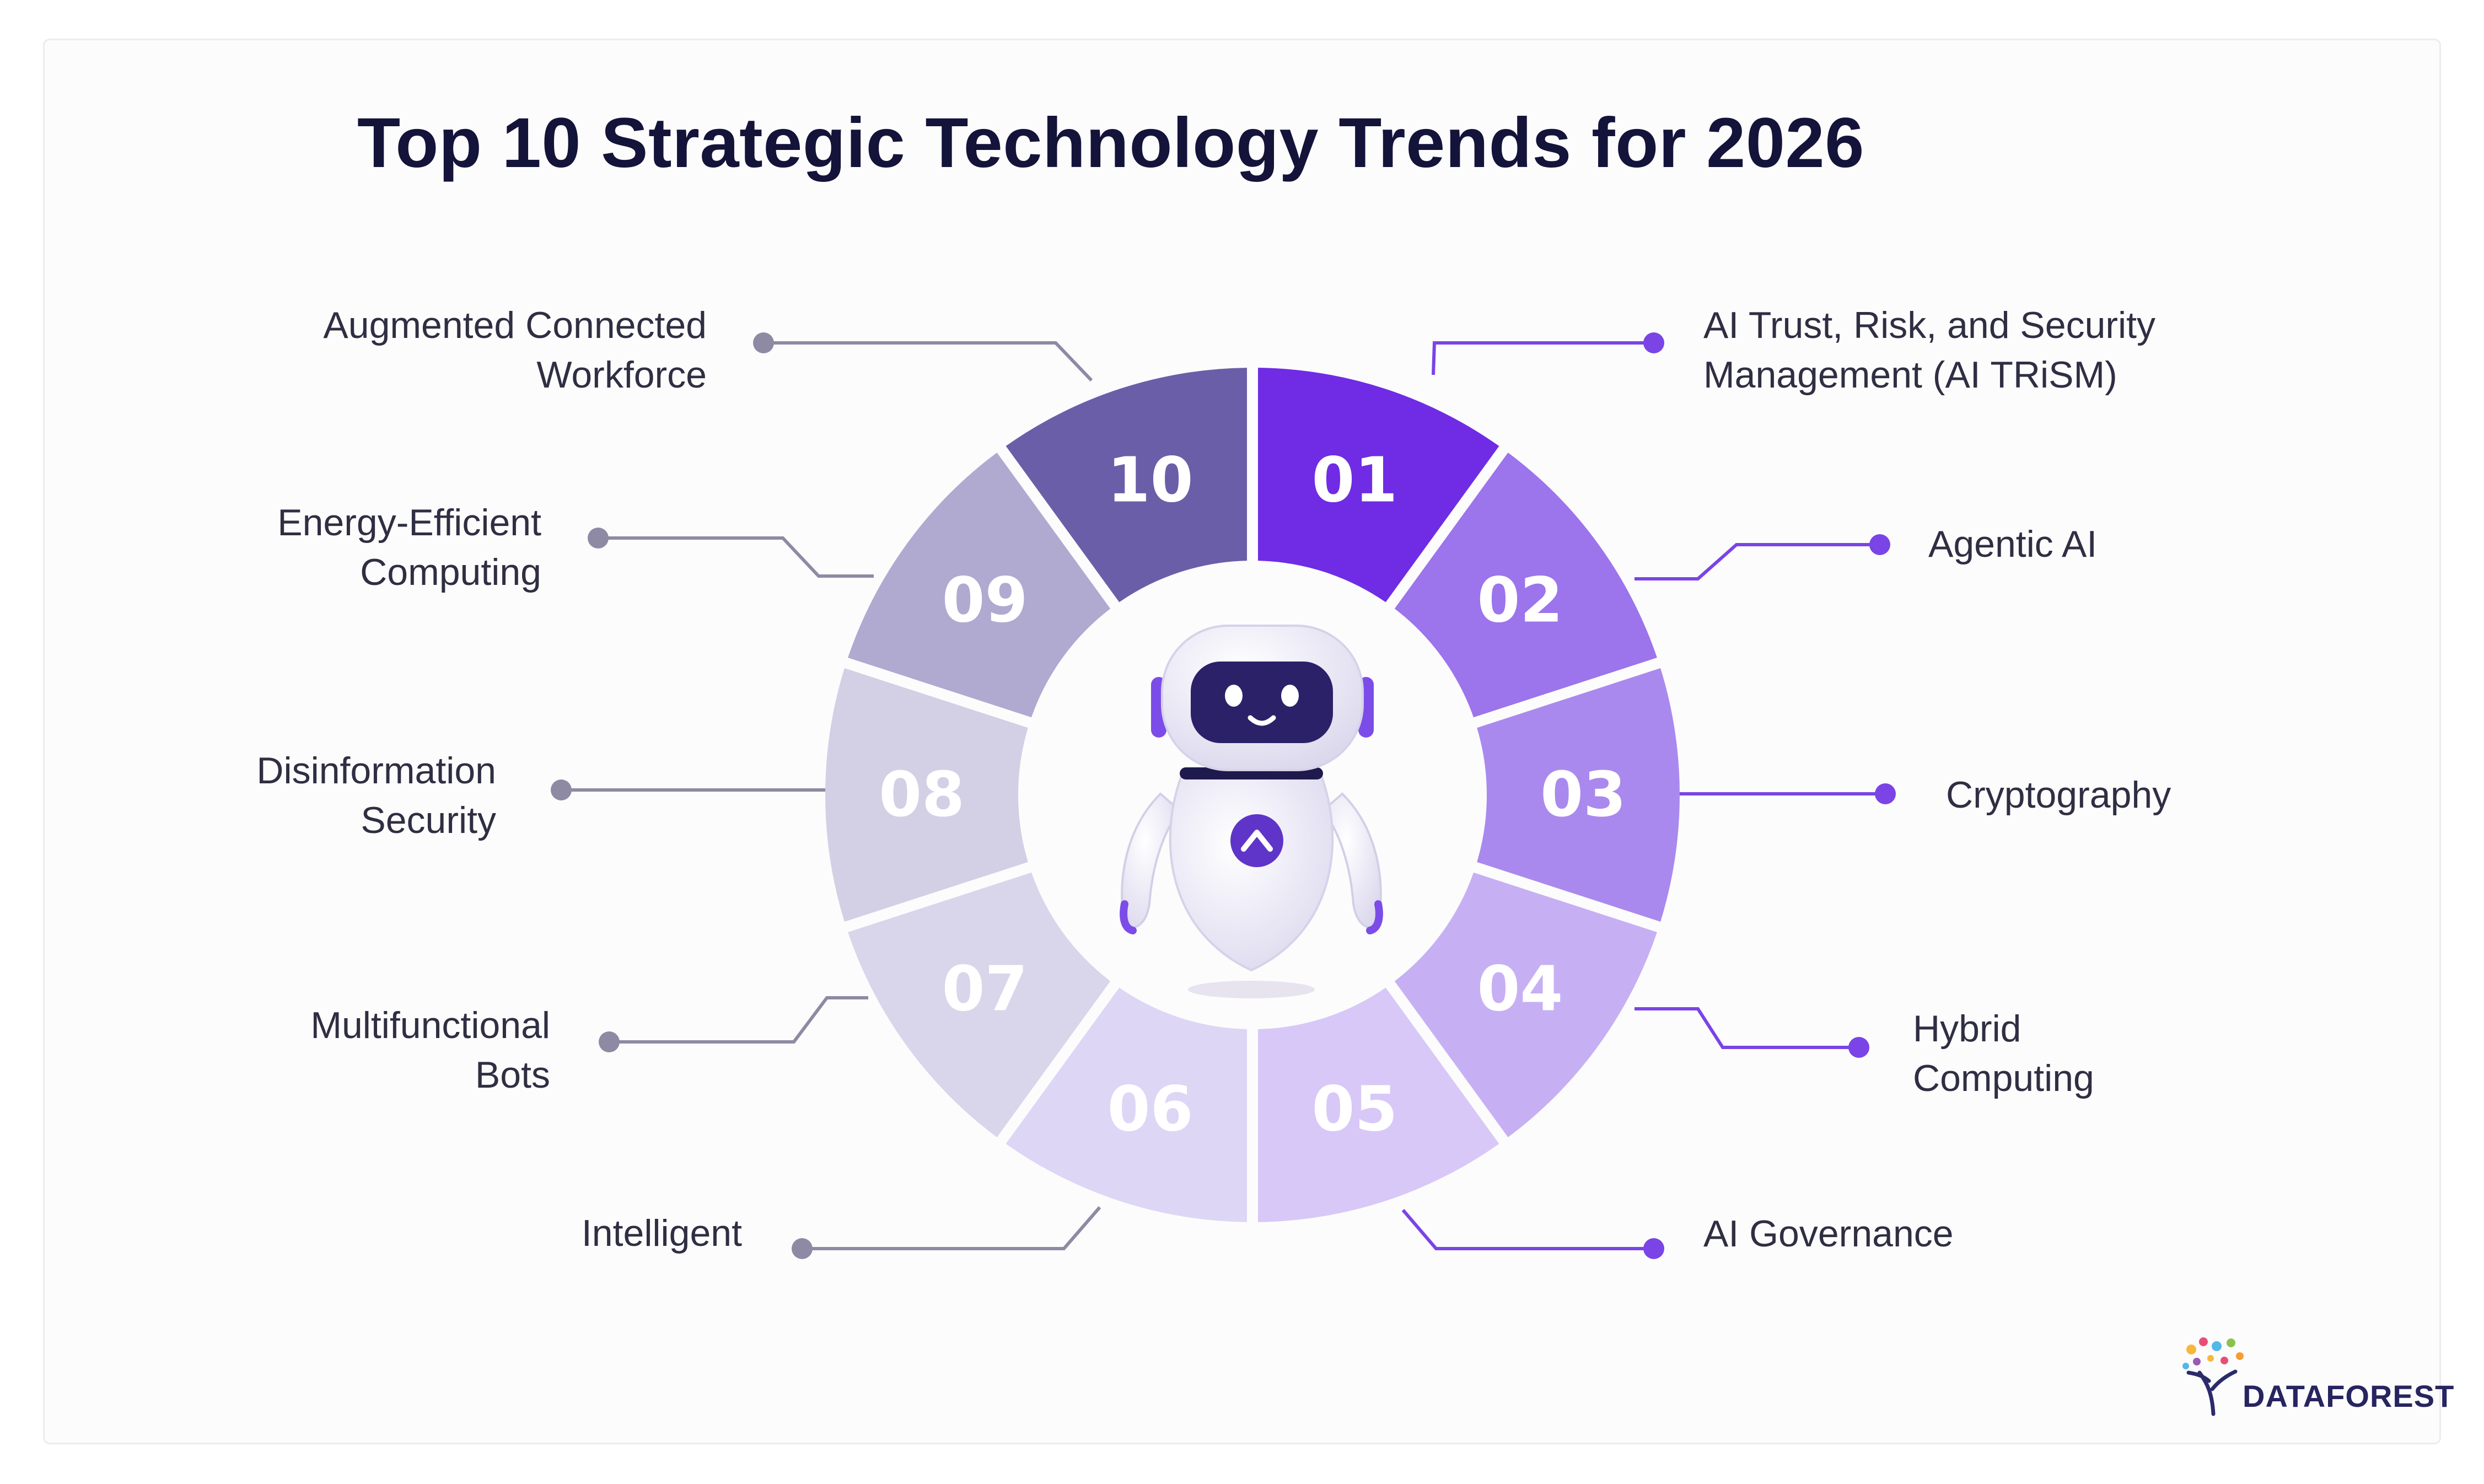 The height and width of the screenshot is (1484, 2484). I want to click on segment-number-08: 08, so click(922, 795).